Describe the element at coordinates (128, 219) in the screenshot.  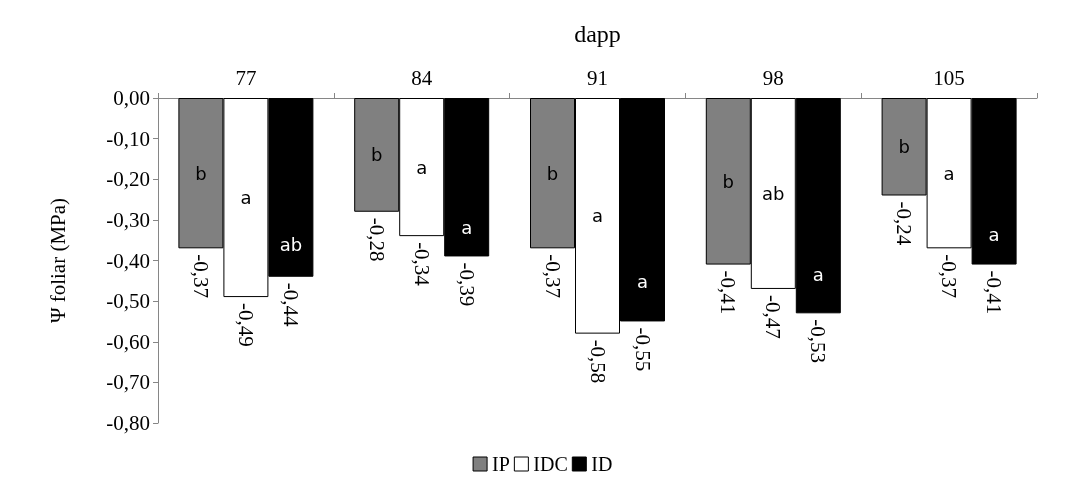
I see `y-tick-label: -0,30` at that location.